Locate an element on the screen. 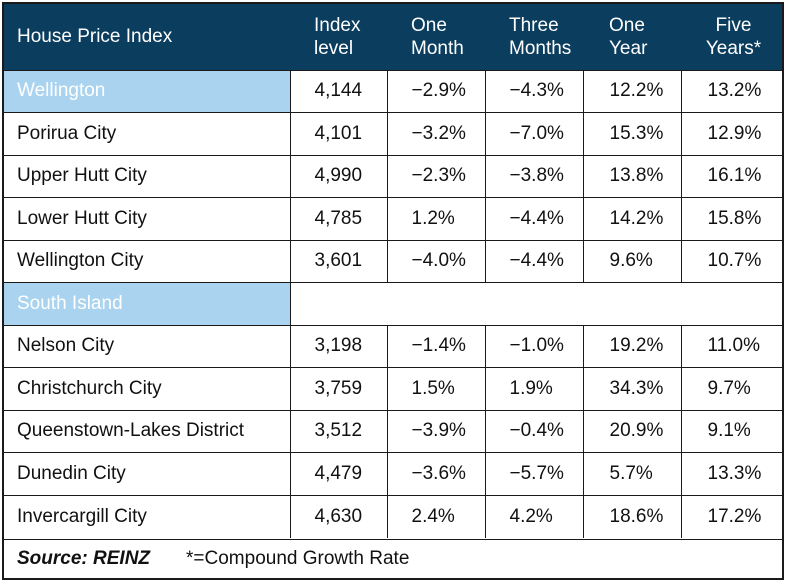 Image resolution: width=788 pixels, height=583 pixels. region-label: South Island is located at coordinates (147, 303).